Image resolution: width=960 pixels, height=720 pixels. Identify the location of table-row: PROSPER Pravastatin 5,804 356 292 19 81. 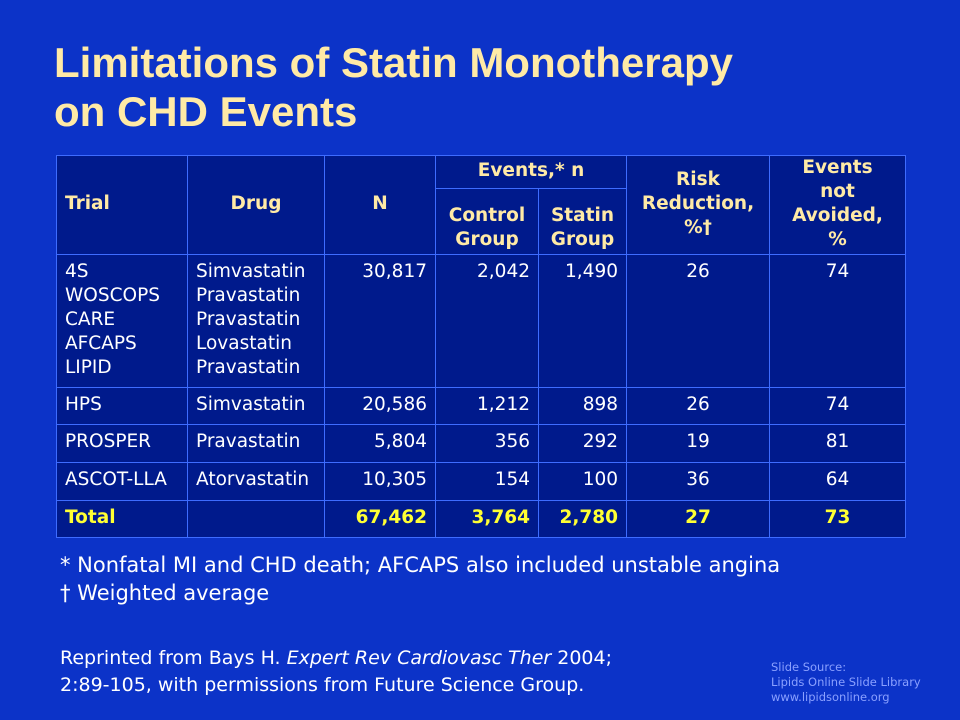
(481, 443).